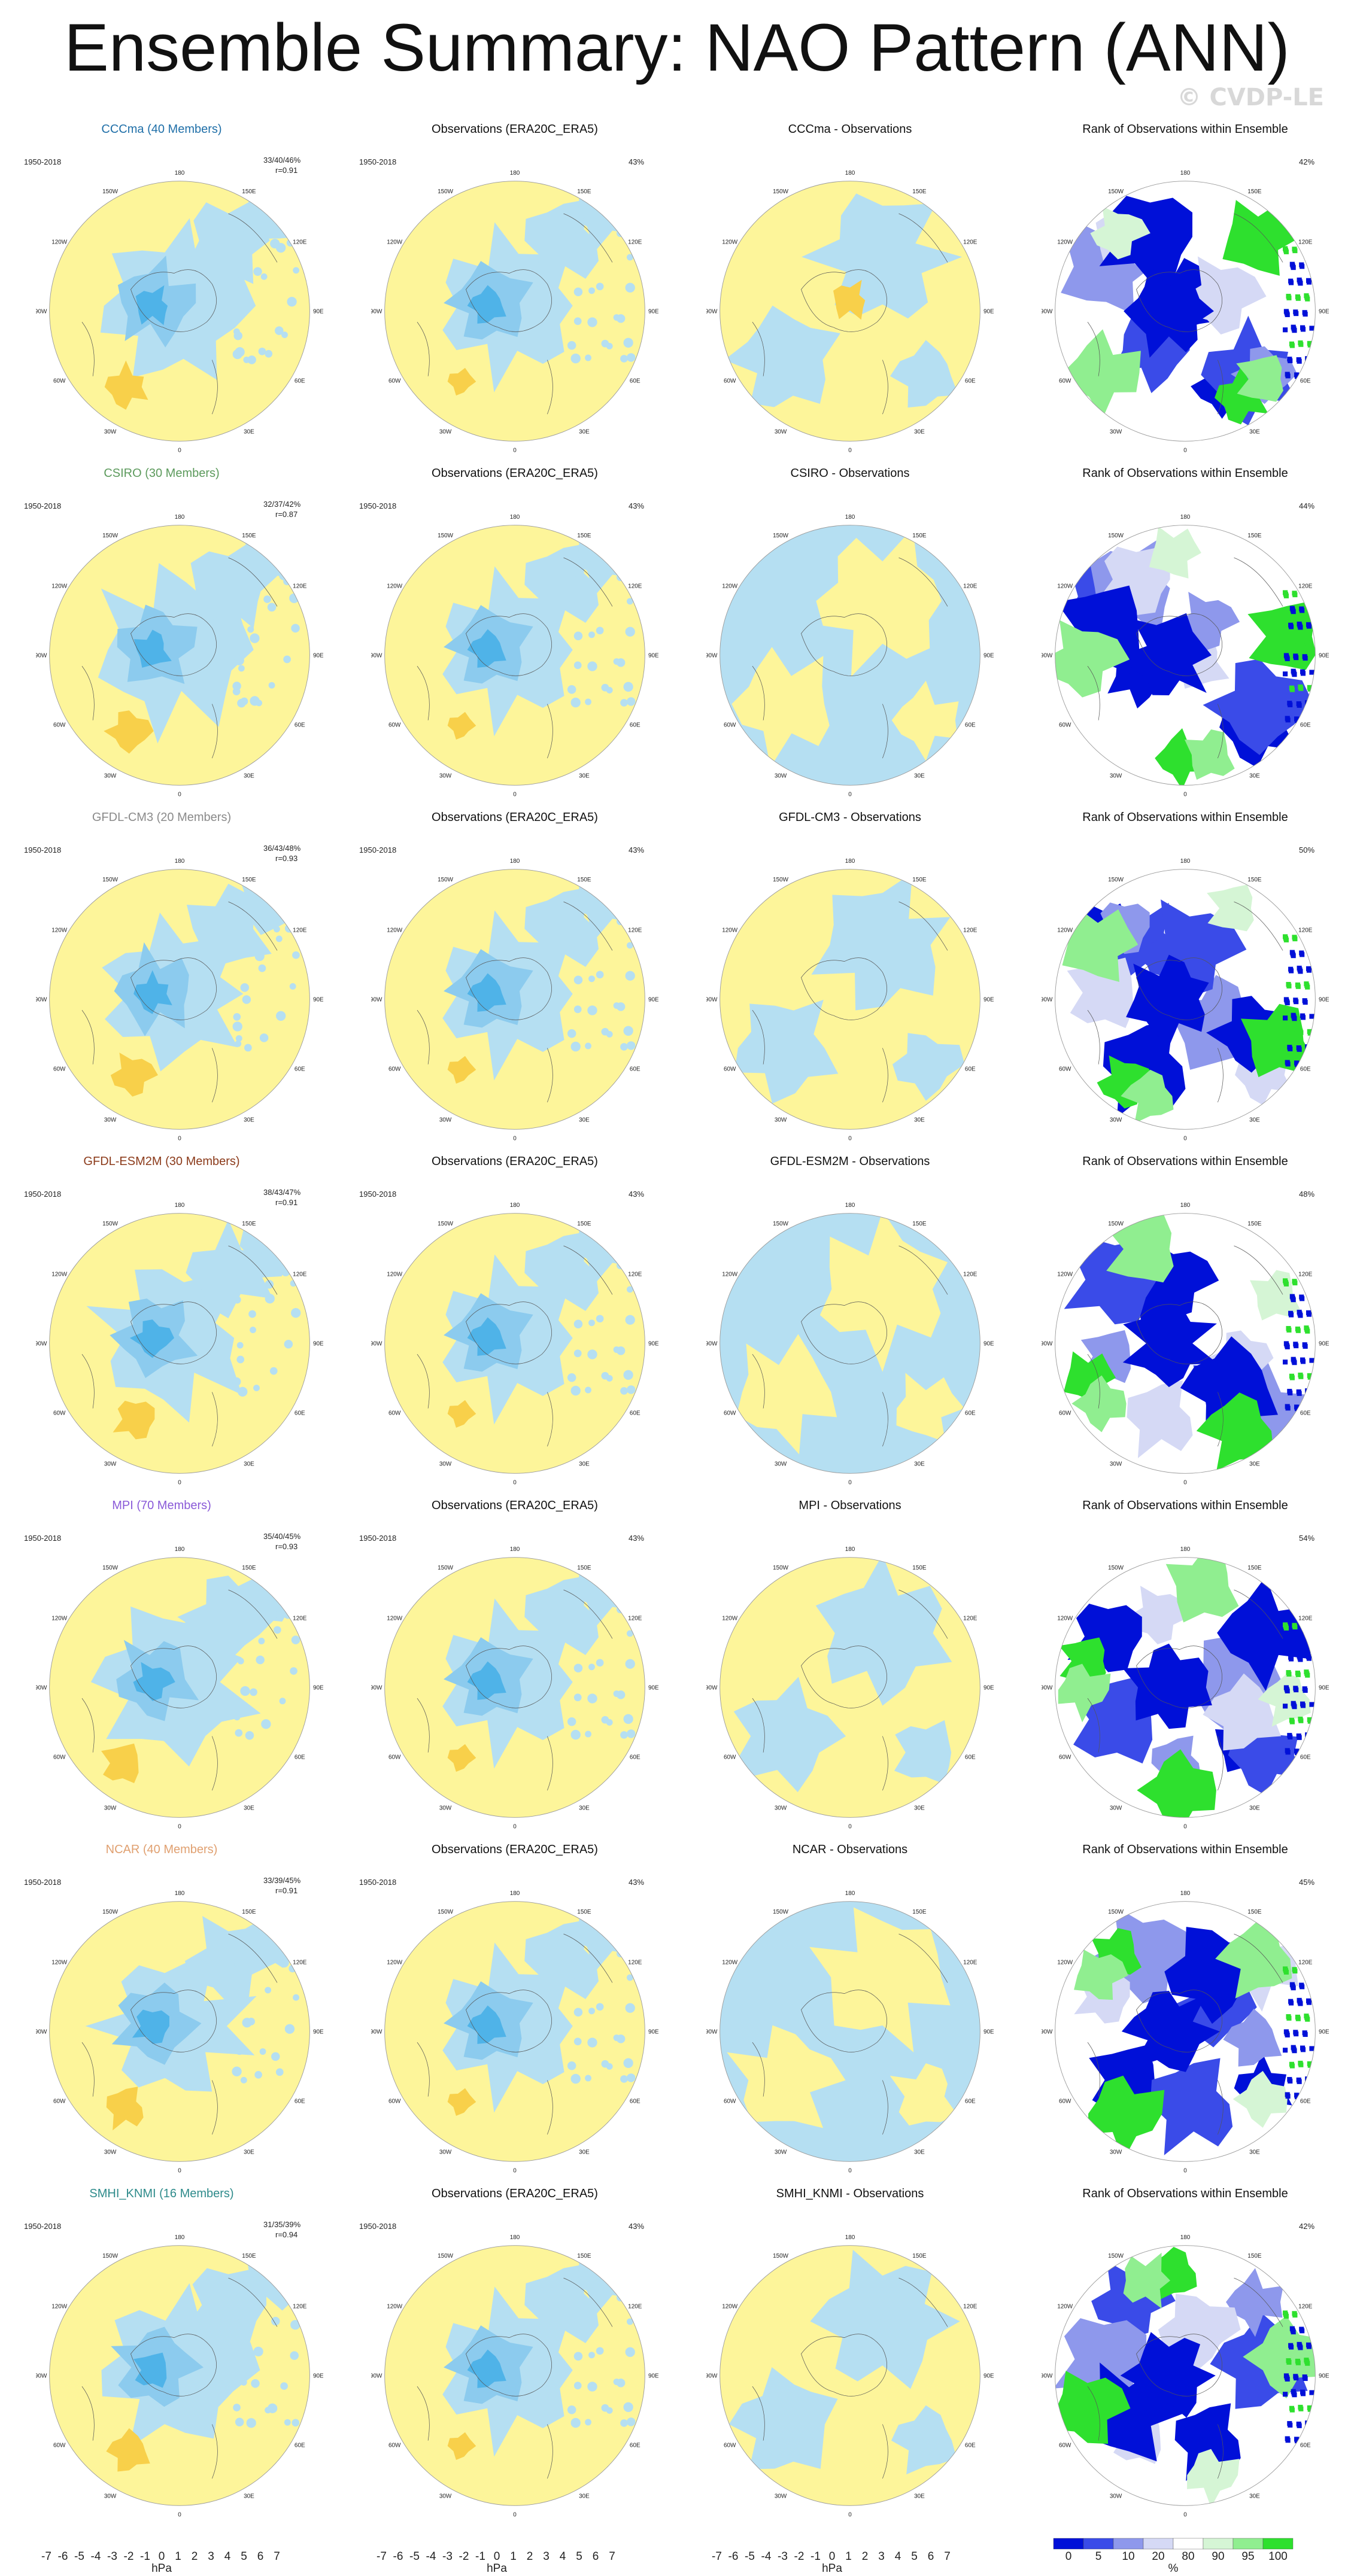  What do you see at coordinates (514, 2376) in the screenshot?
I see `map-obs: 180 150E 120E 90E 60E 30E 0 30W 60W 90W 120W 150W` at bounding box center [514, 2376].